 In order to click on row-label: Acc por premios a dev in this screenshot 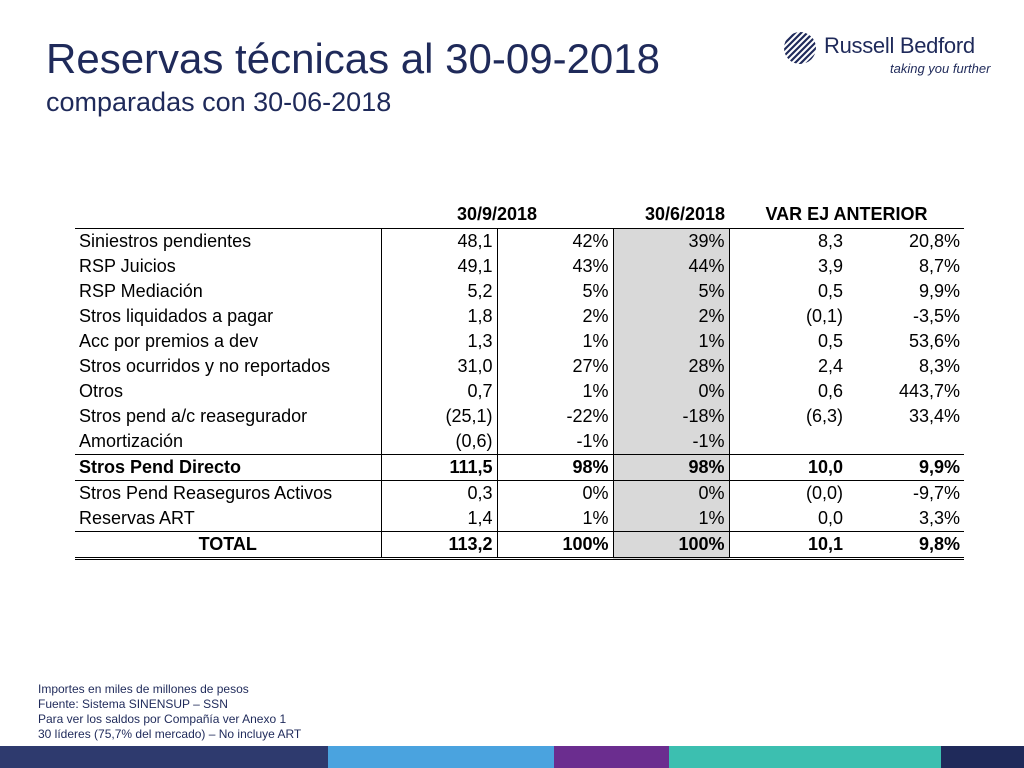, I will do `click(169, 341)`.